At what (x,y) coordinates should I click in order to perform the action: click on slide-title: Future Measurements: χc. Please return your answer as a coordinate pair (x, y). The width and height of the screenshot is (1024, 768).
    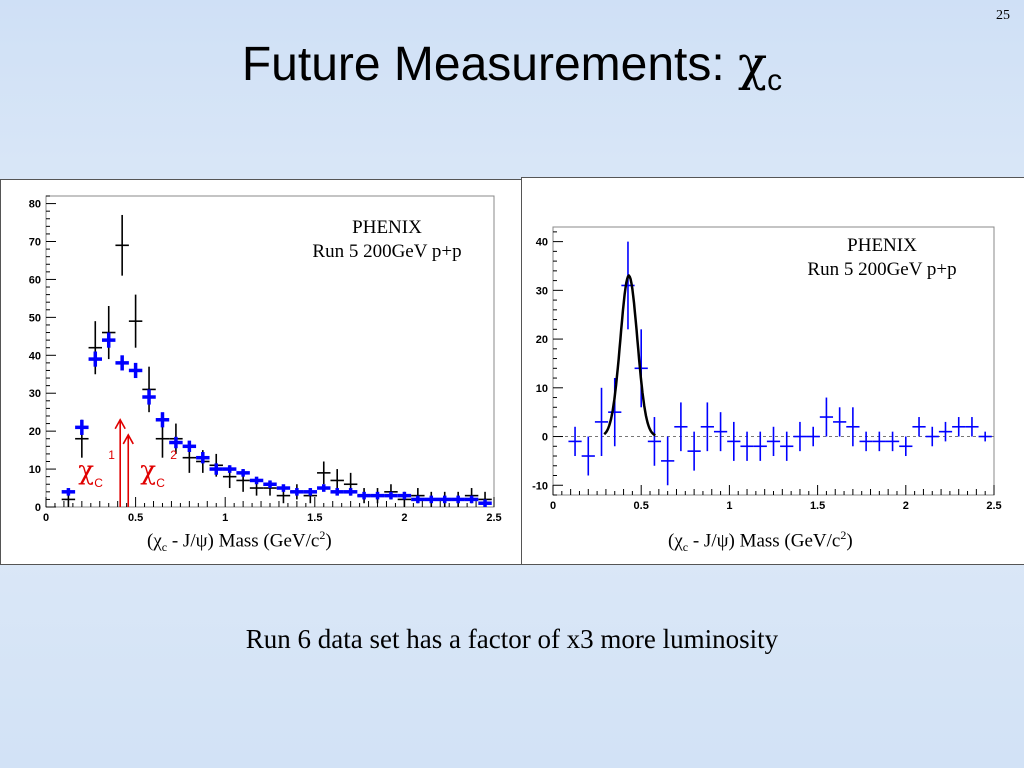
    Looking at the image, I should click on (512, 67).